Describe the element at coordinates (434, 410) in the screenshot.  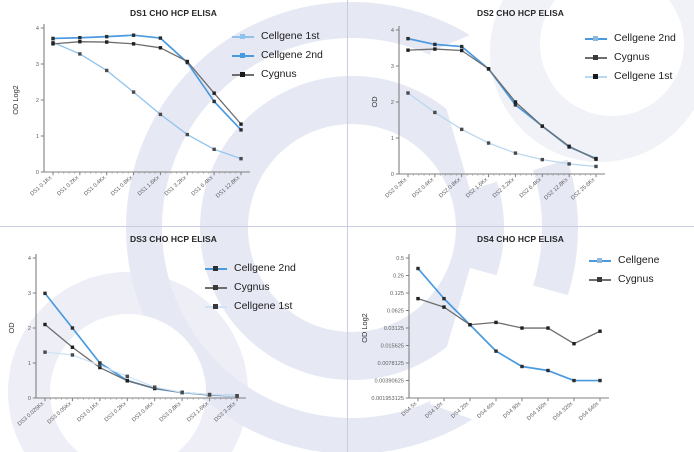
I see `svg-text: DS4 10x` at that location.